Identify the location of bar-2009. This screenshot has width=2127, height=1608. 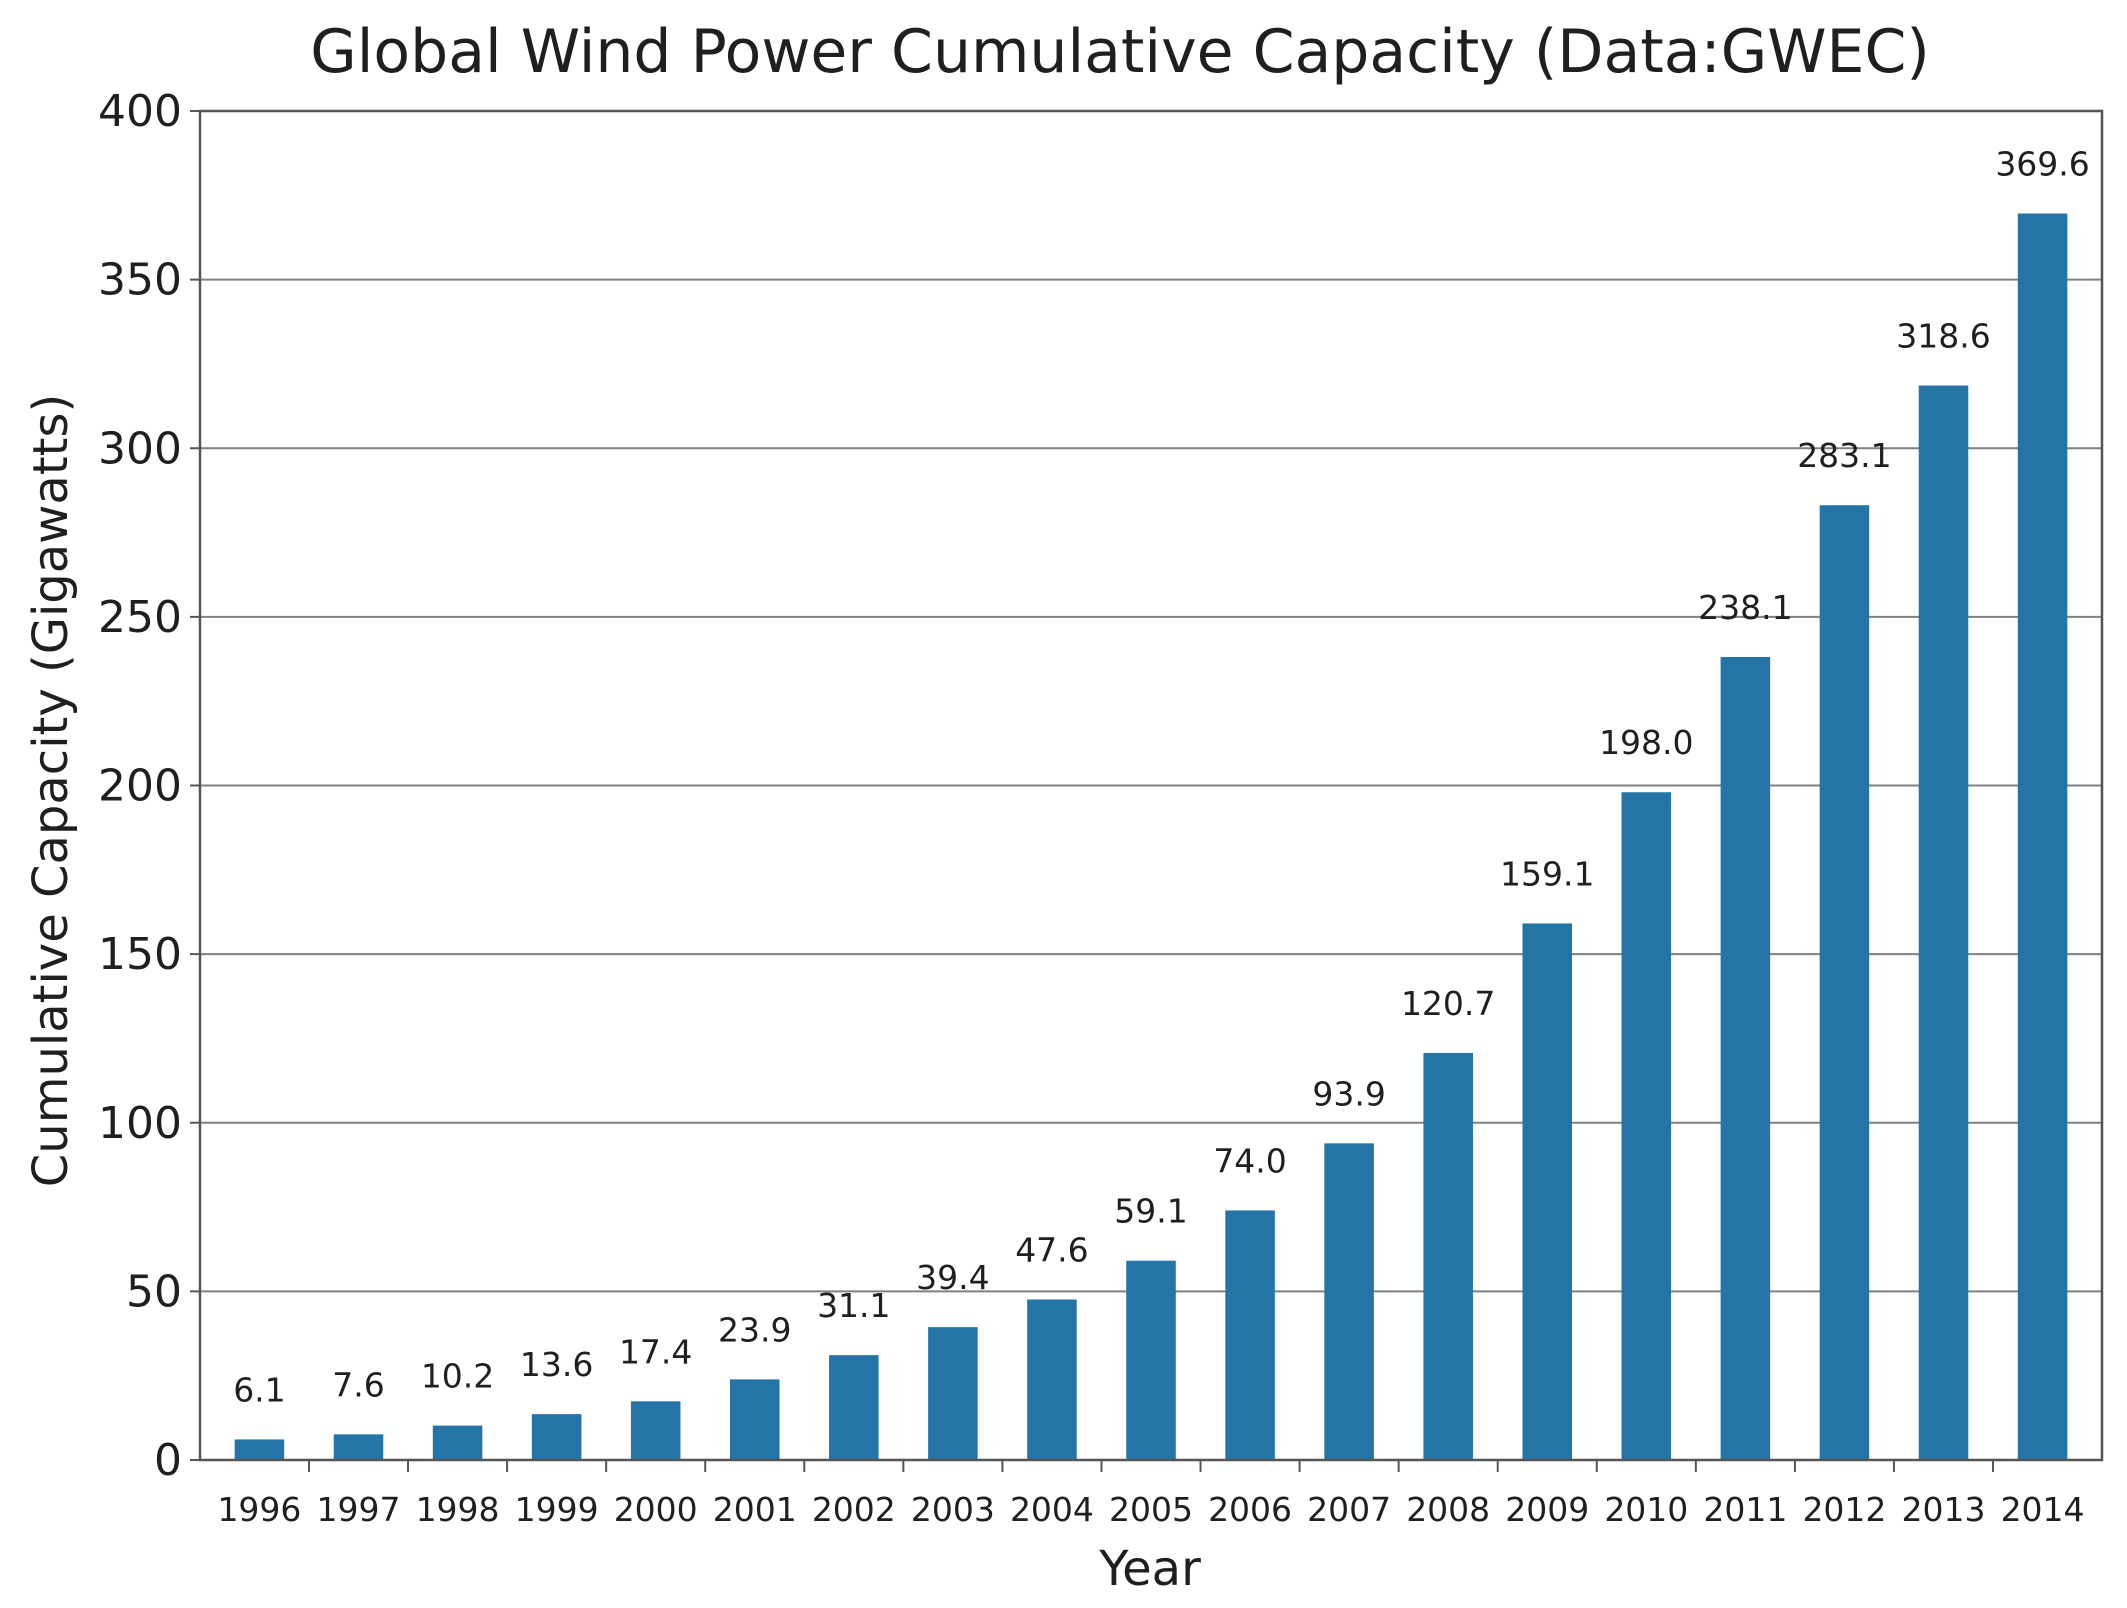
(1547, 1191).